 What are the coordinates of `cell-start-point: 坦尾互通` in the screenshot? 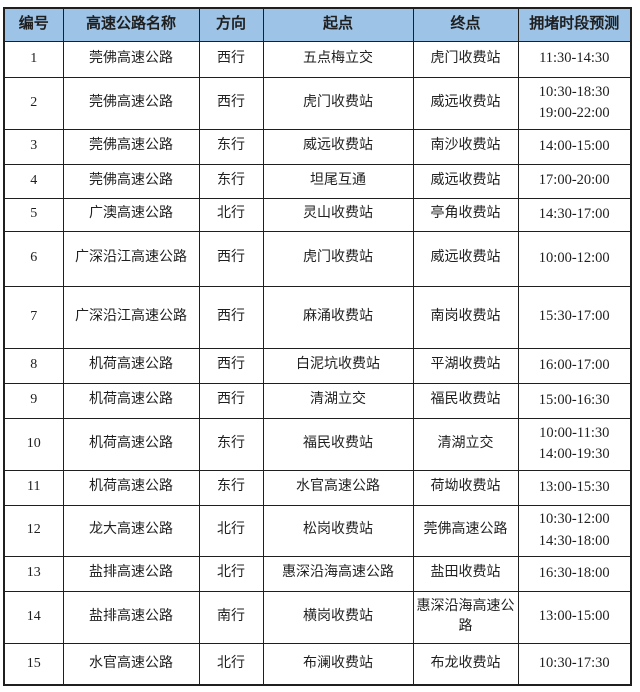 It's located at (338, 181).